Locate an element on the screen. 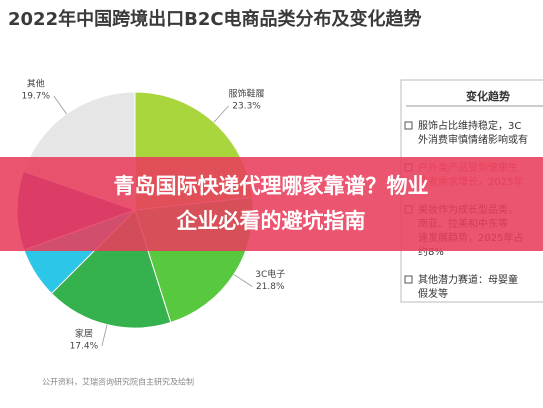  slice-label: 其他 is located at coordinates (36, 83).